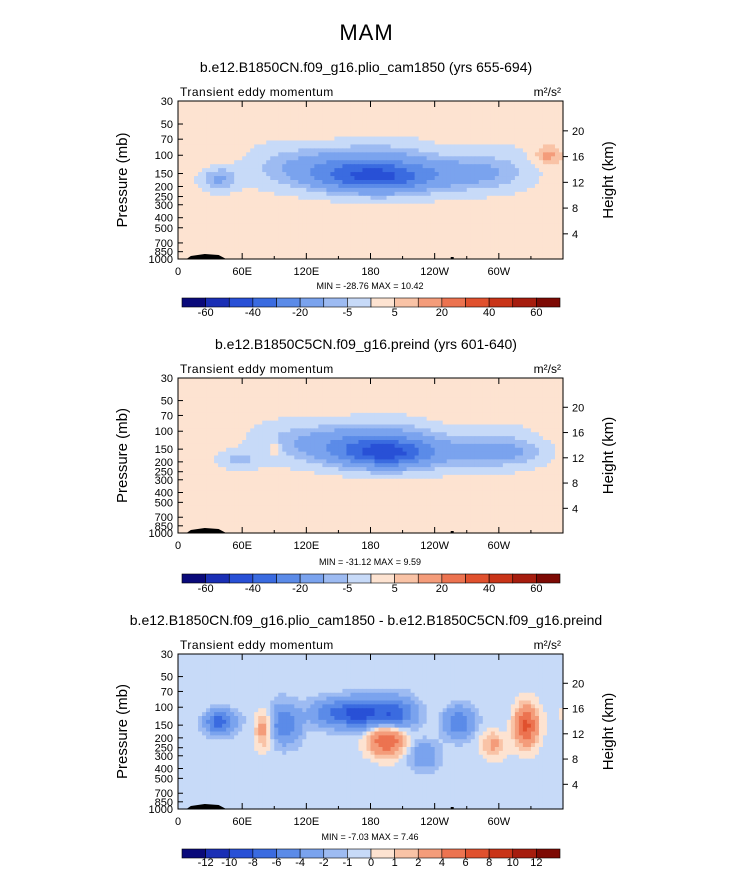 This screenshot has height=888, width=733. What do you see at coordinates (499, 272) in the screenshot?
I see `x-tick-label: 60W` at bounding box center [499, 272].